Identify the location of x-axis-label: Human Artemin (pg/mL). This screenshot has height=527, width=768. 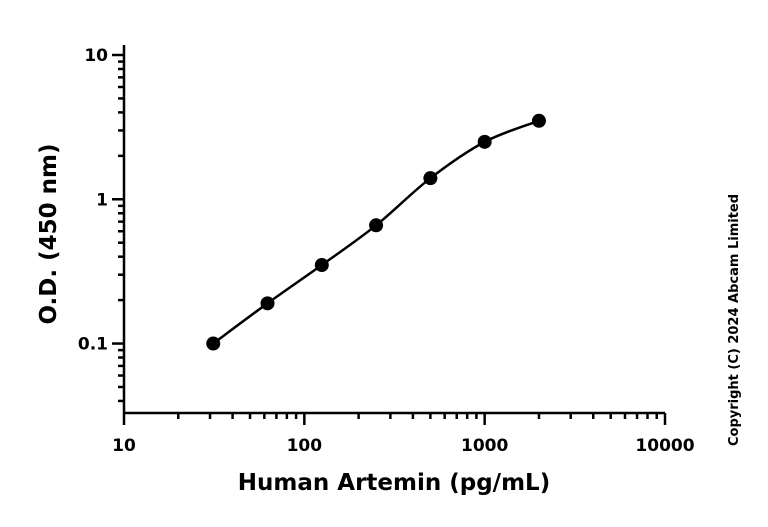
(394, 483).